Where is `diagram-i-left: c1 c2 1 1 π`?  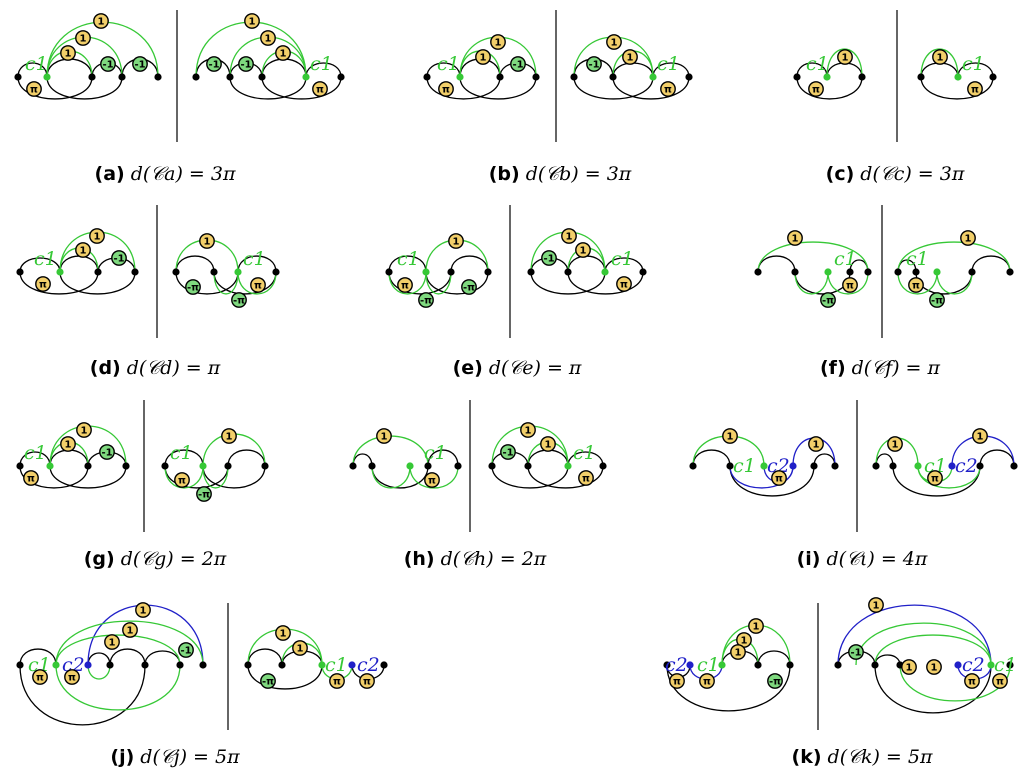 diagram-i-left: c1 c2 1 1 π is located at coordinates (764, 462).